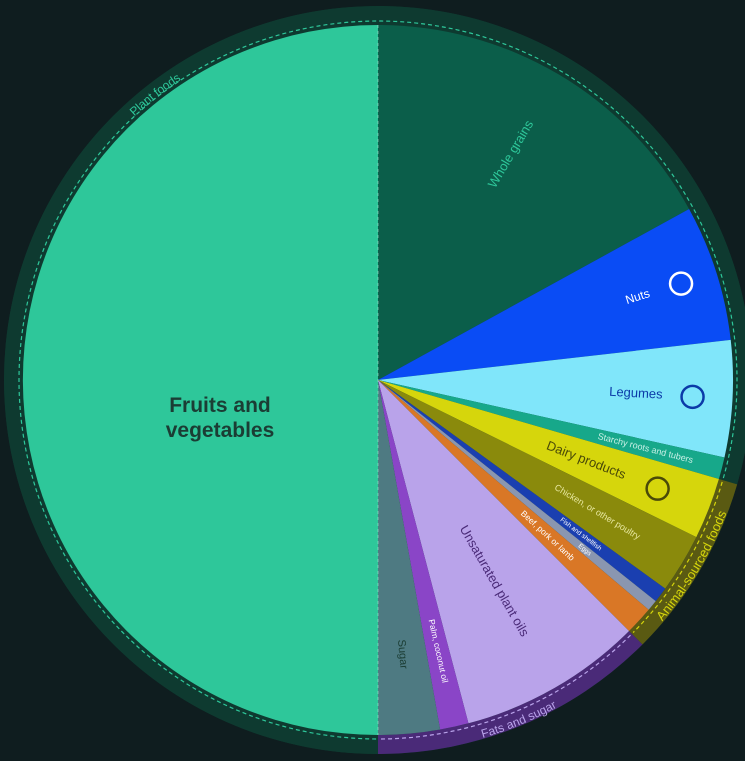 This screenshot has width=745, height=761. I want to click on slice-label: Fruits and vegetables, so click(220, 418).